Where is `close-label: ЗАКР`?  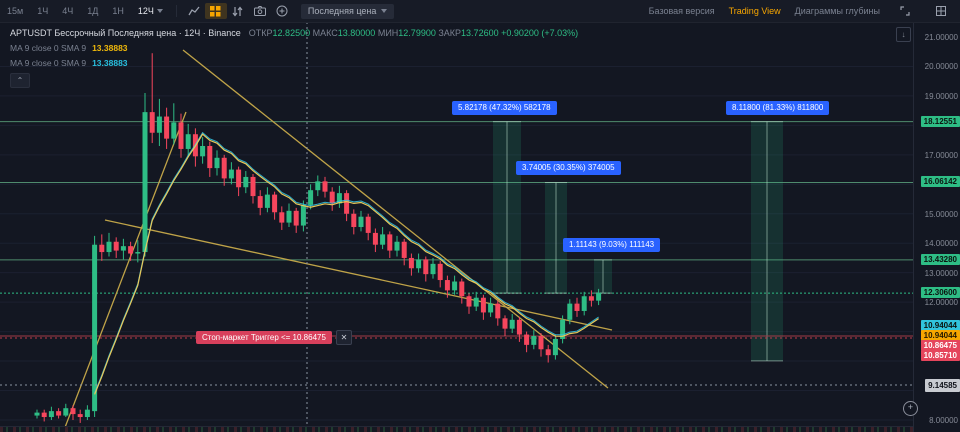
close-label: ЗАКР is located at coordinates (450, 33).